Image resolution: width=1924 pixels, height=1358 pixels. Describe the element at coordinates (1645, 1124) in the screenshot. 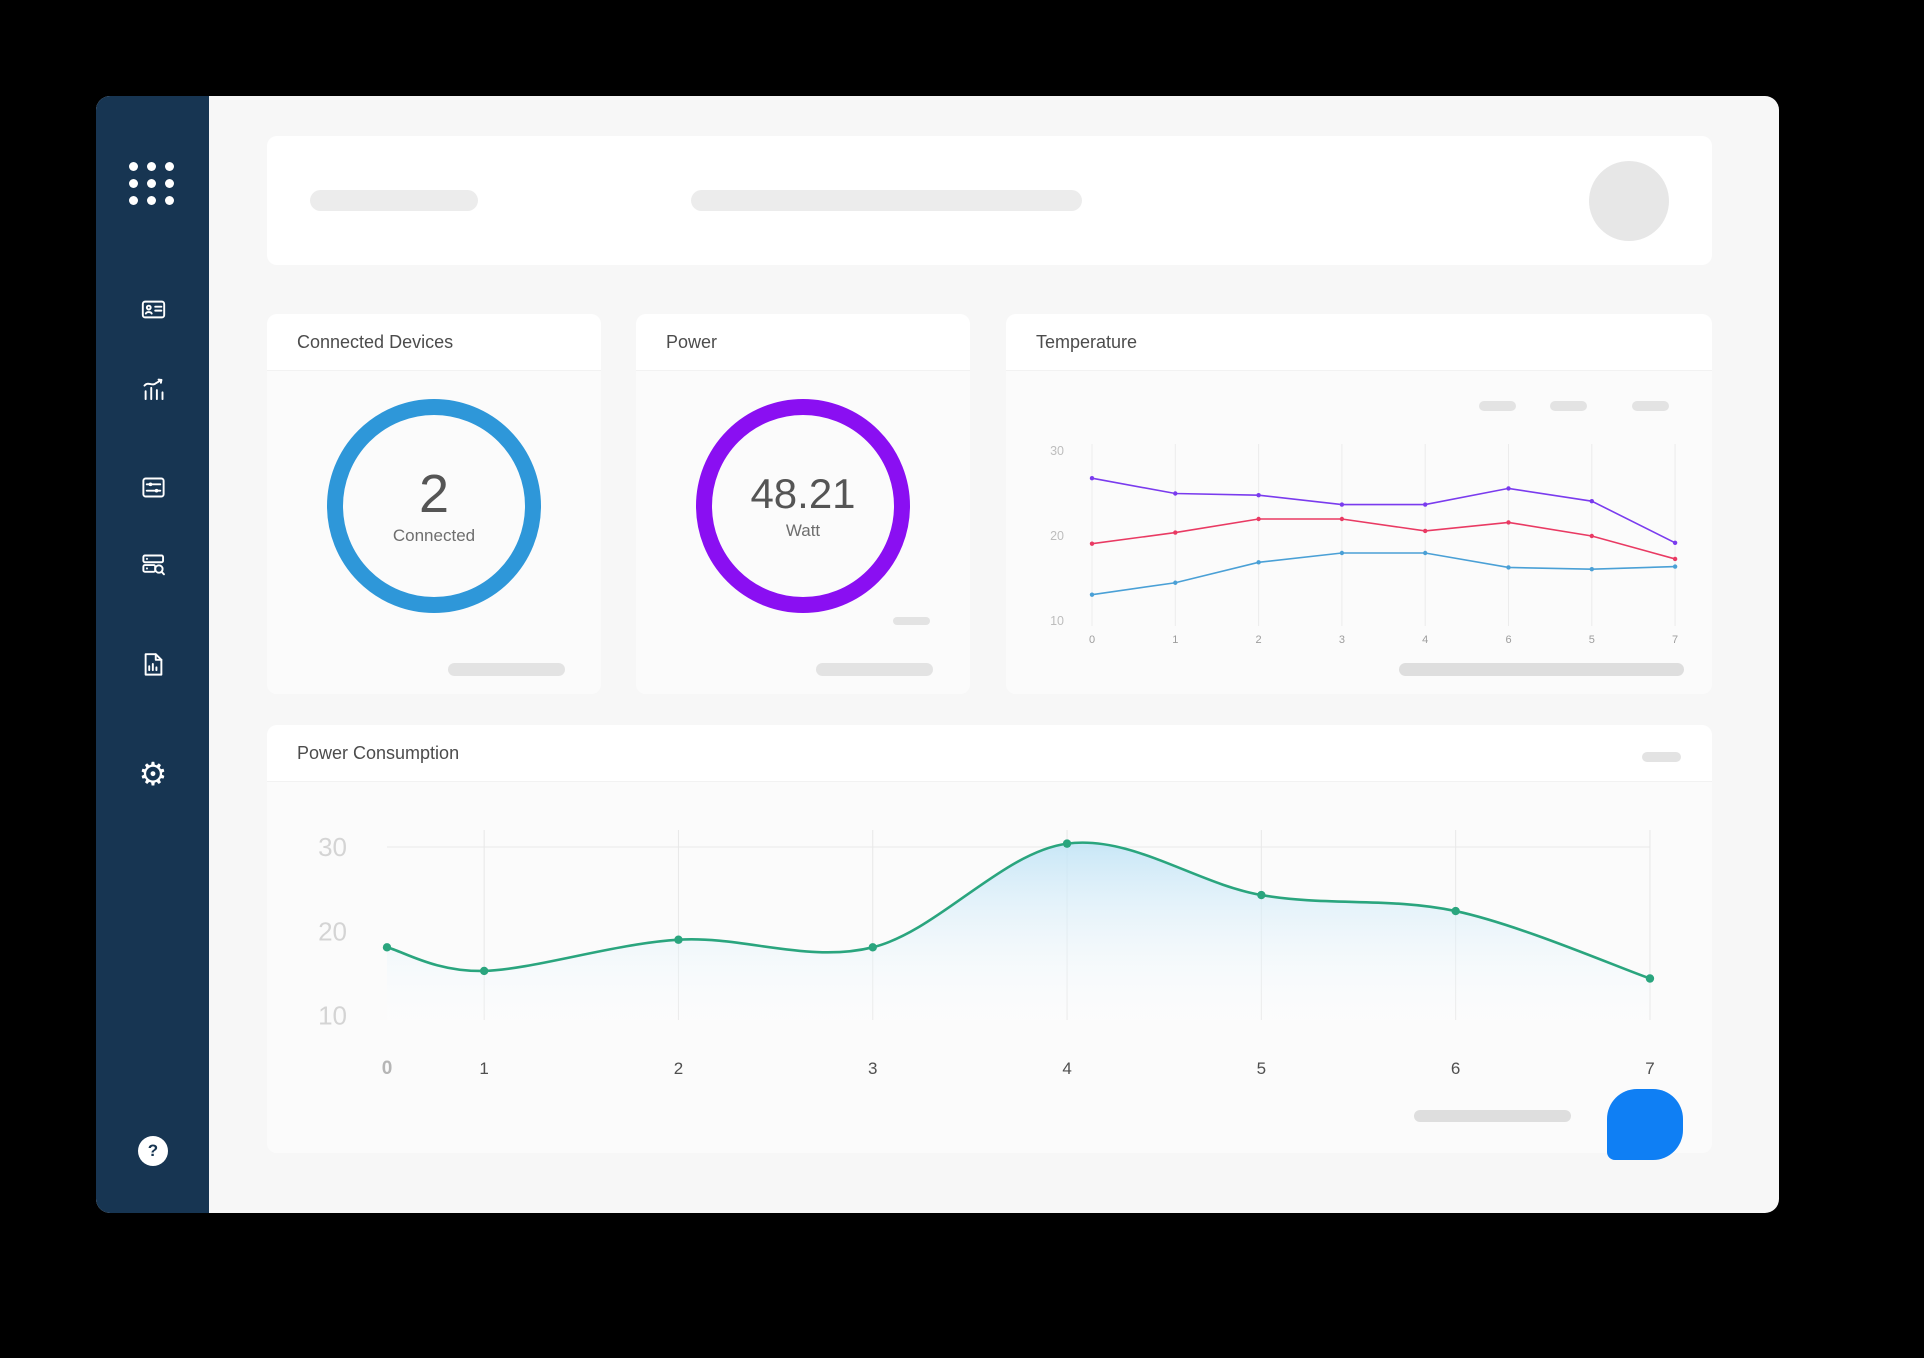

I see `chat-fab-button` at that location.